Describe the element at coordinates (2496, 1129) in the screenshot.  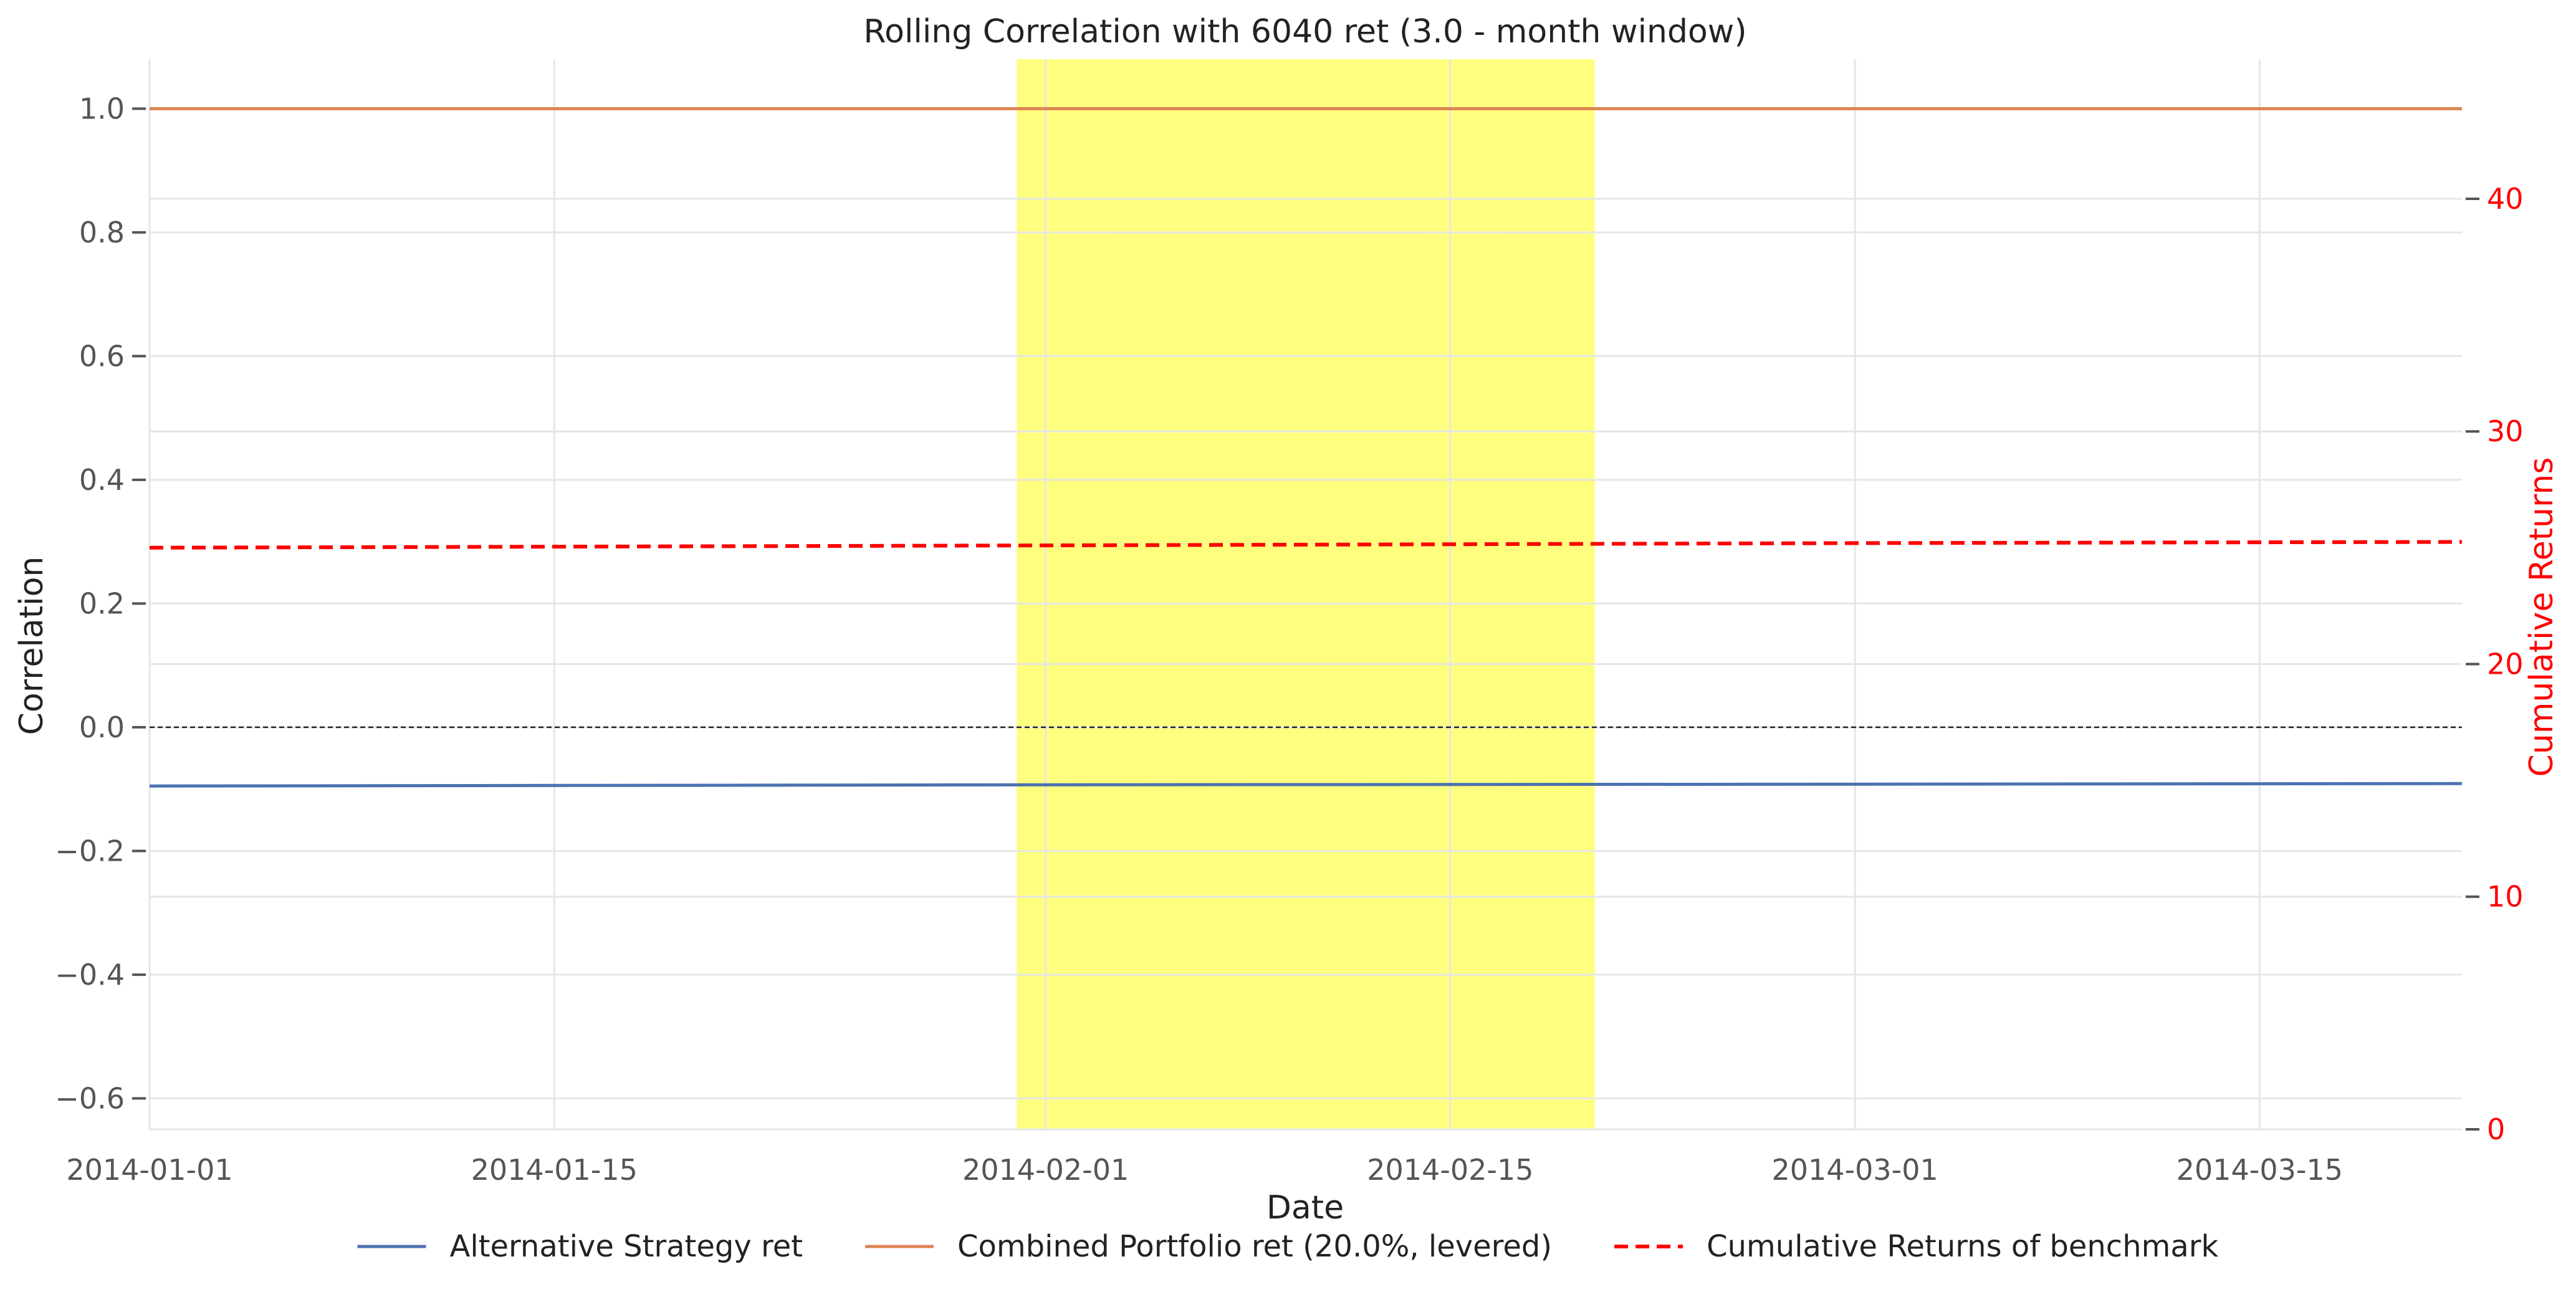
I see `y2-tick-label: 0` at that location.